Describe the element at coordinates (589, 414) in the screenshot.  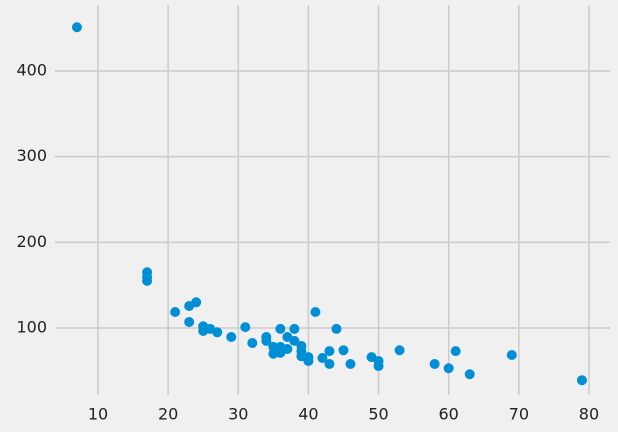
I see `x-tick-label: 80` at that location.